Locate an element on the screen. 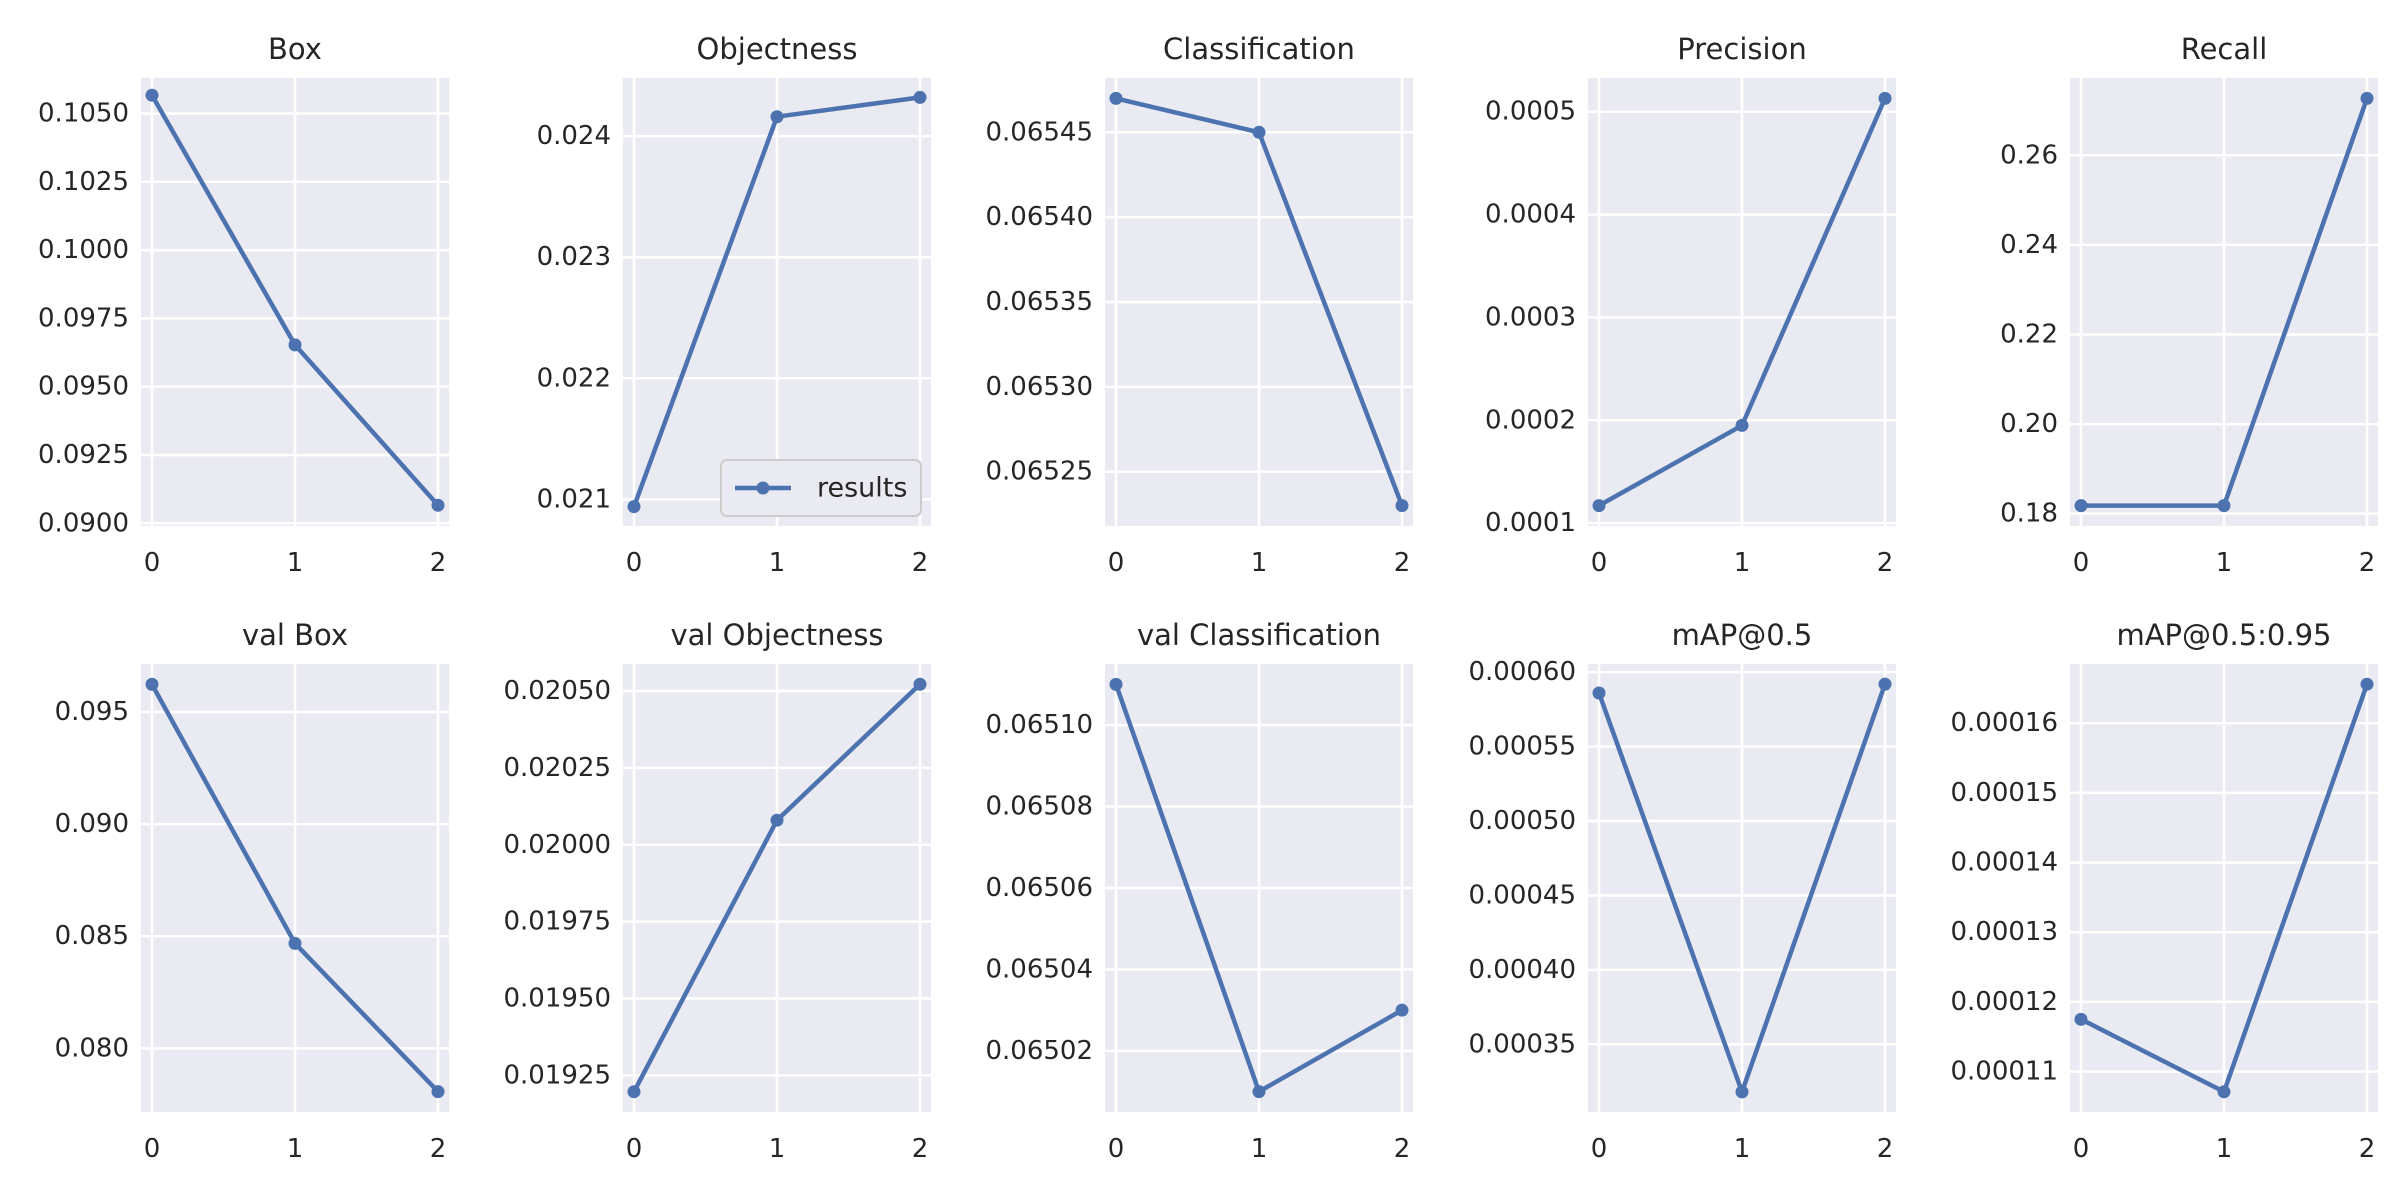 The width and height of the screenshot is (2400, 1200). y-tick-label: 0.00045 is located at coordinates (1522, 895).